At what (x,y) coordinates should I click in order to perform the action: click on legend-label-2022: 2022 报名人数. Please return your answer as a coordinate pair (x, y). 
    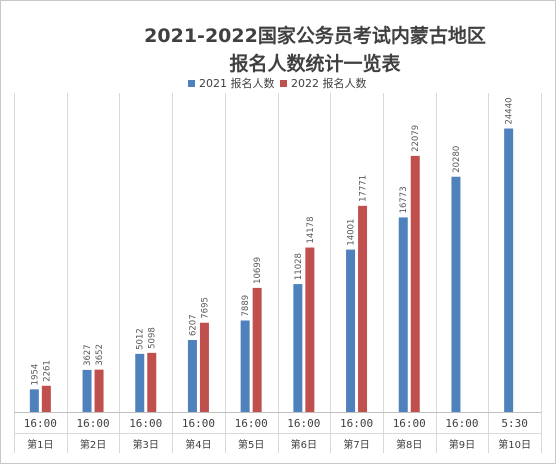
    Looking at the image, I should click on (329, 83).